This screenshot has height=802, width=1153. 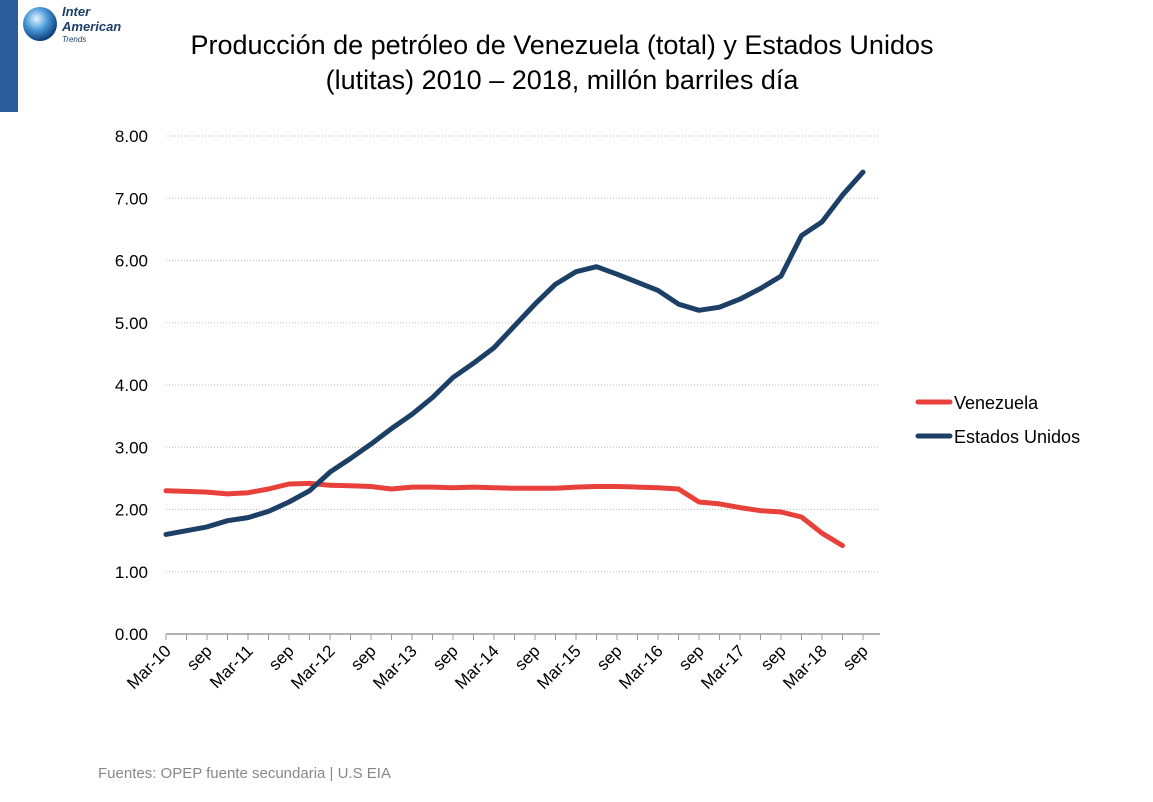 I want to click on y-tick-label: 1.00, so click(x=131, y=572).